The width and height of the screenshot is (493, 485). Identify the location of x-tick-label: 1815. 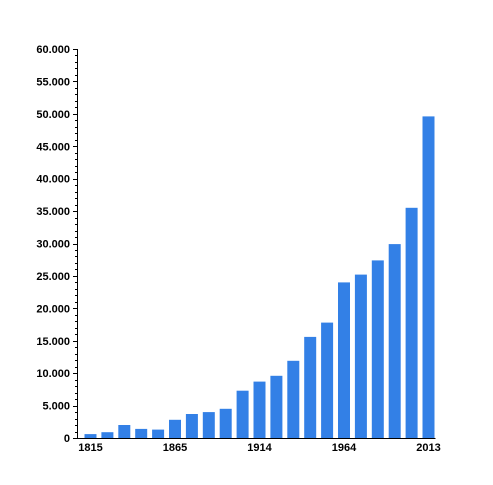
(90, 448).